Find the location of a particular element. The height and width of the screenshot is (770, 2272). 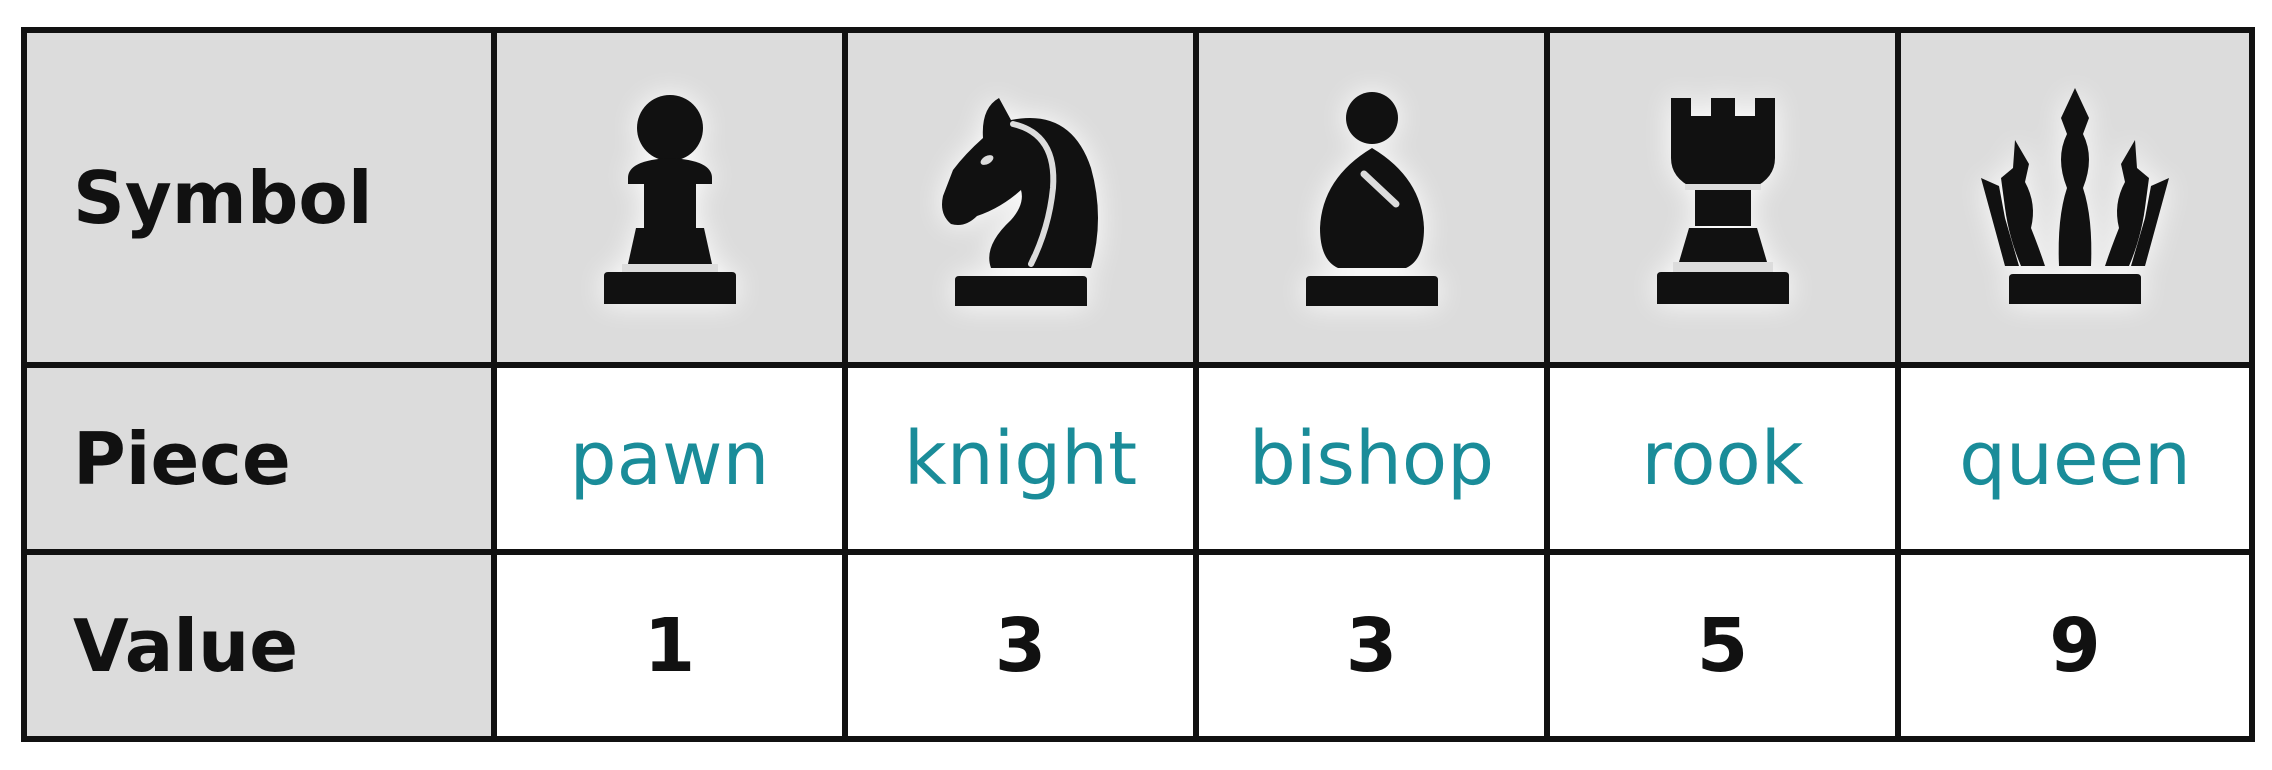

piece-value-rook: 5 is located at coordinates (1722, 645).